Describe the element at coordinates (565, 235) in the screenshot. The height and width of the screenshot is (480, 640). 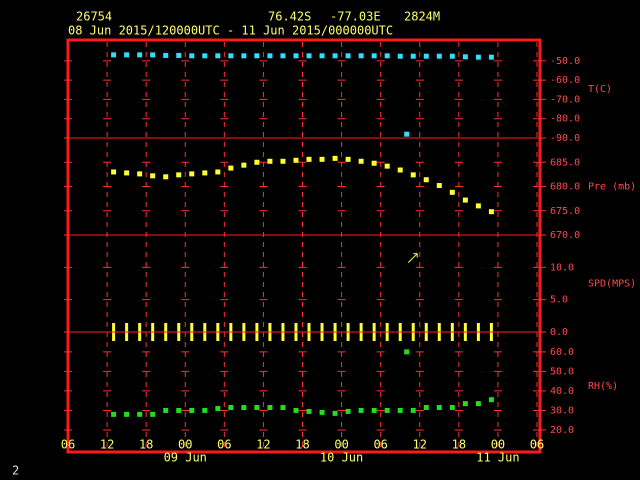
I see `y-tick-label: 670.0` at that location.